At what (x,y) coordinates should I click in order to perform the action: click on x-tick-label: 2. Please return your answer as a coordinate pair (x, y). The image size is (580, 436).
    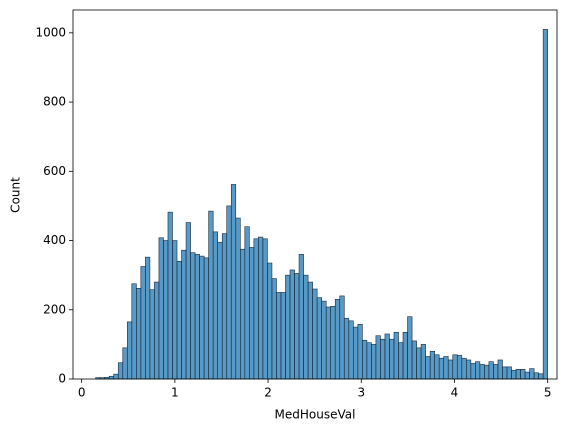
    Looking at the image, I should click on (268, 393).